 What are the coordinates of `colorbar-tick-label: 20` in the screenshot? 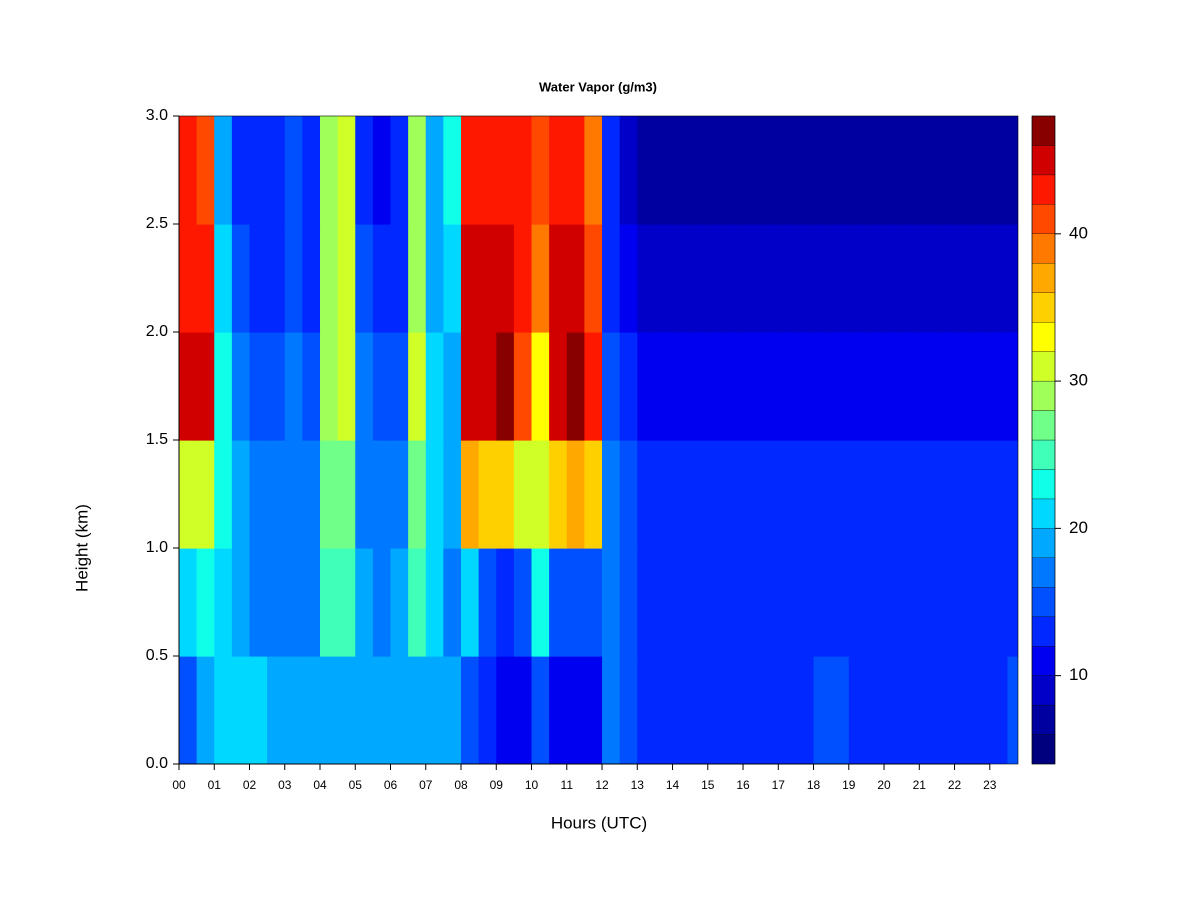 It's located at (1078, 527).